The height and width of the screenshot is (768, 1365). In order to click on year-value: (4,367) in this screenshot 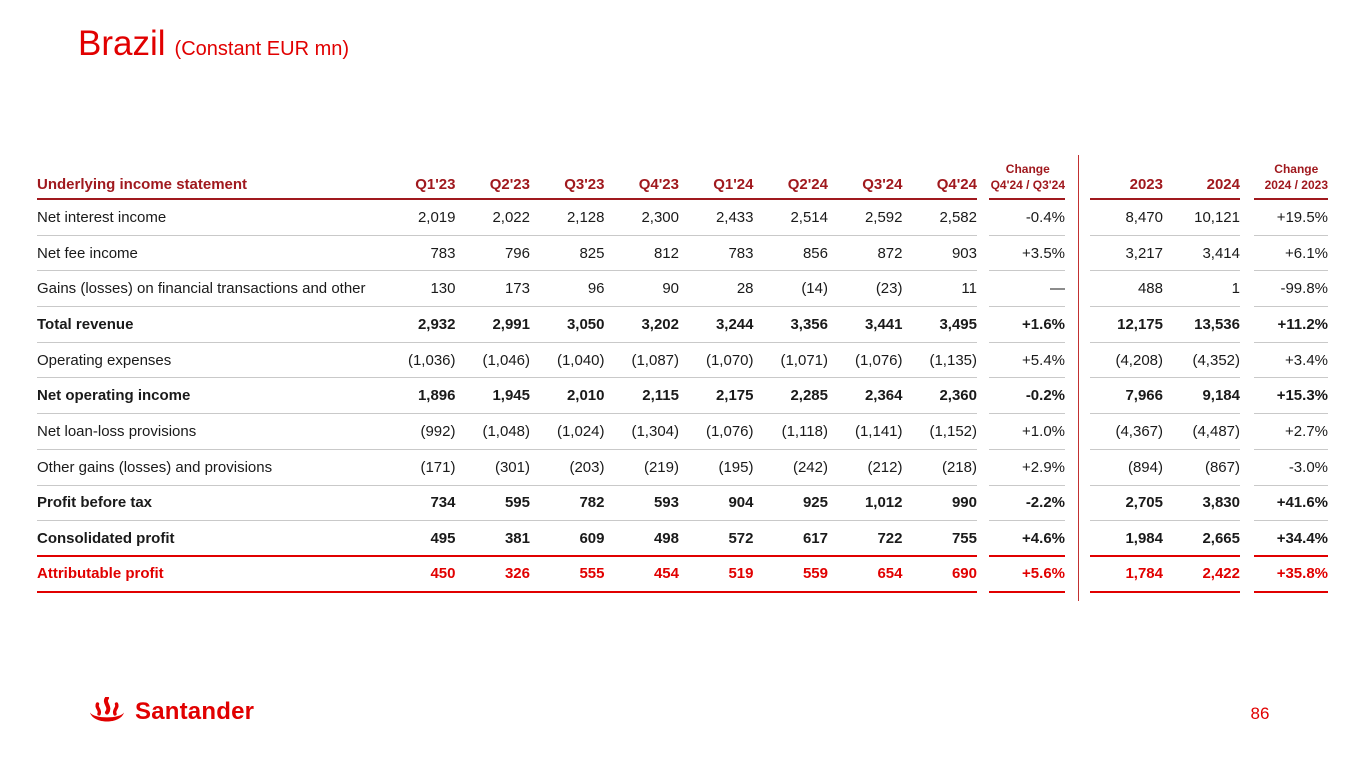, I will do `click(1139, 431)`.